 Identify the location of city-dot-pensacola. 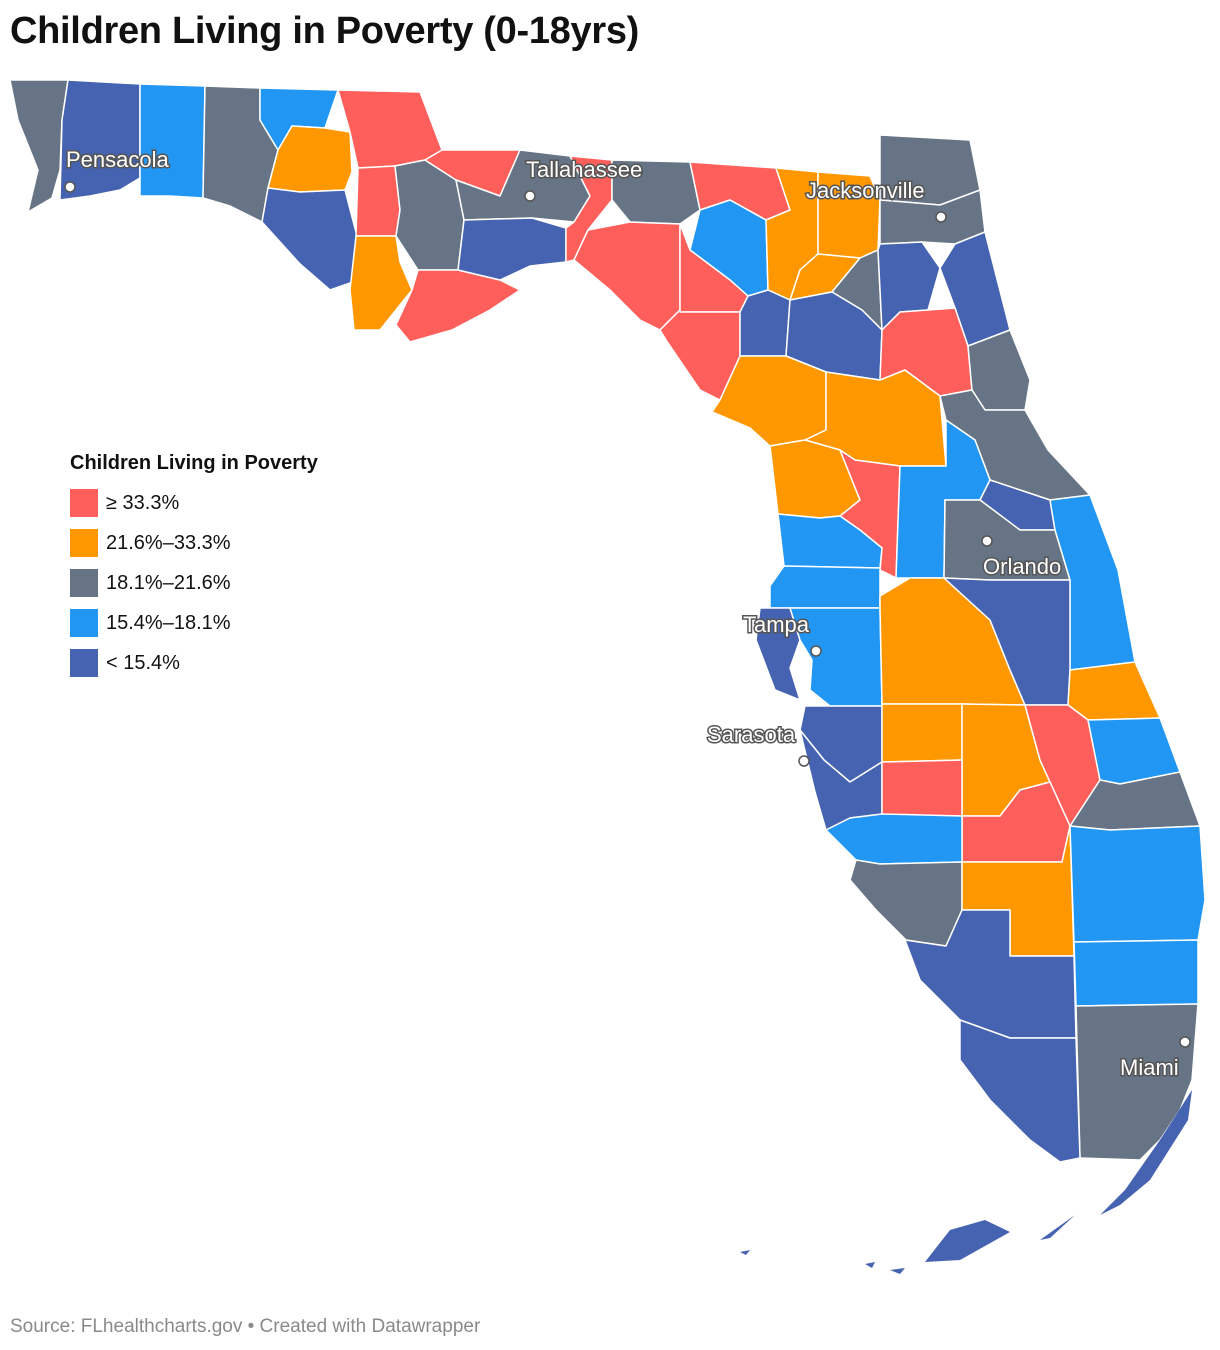
(70, 187).